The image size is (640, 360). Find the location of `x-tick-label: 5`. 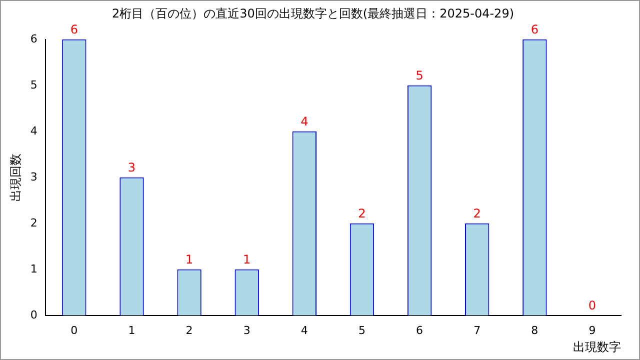

x-tick-label: 5 is located at coordinates (362, 330).